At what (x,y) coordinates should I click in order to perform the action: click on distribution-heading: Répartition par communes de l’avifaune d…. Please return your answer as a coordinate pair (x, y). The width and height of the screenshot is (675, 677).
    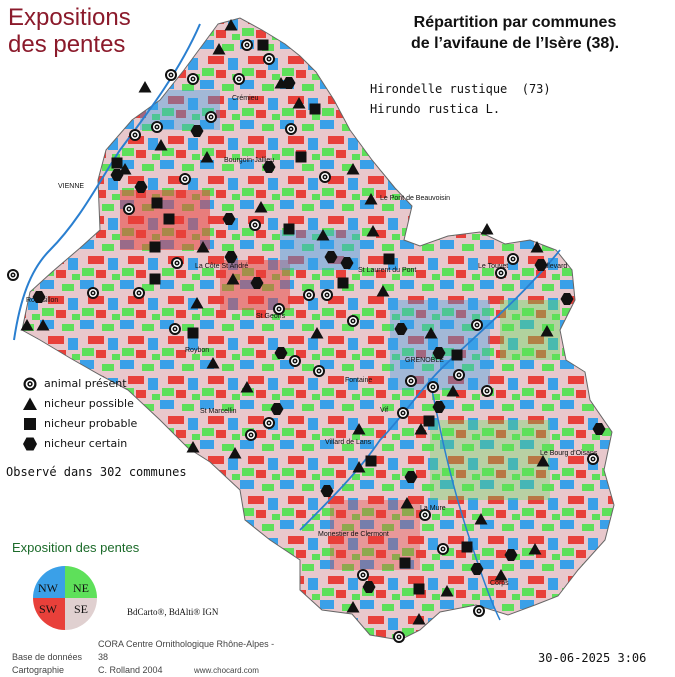
    Looking at the image, I should click on (515, 33).